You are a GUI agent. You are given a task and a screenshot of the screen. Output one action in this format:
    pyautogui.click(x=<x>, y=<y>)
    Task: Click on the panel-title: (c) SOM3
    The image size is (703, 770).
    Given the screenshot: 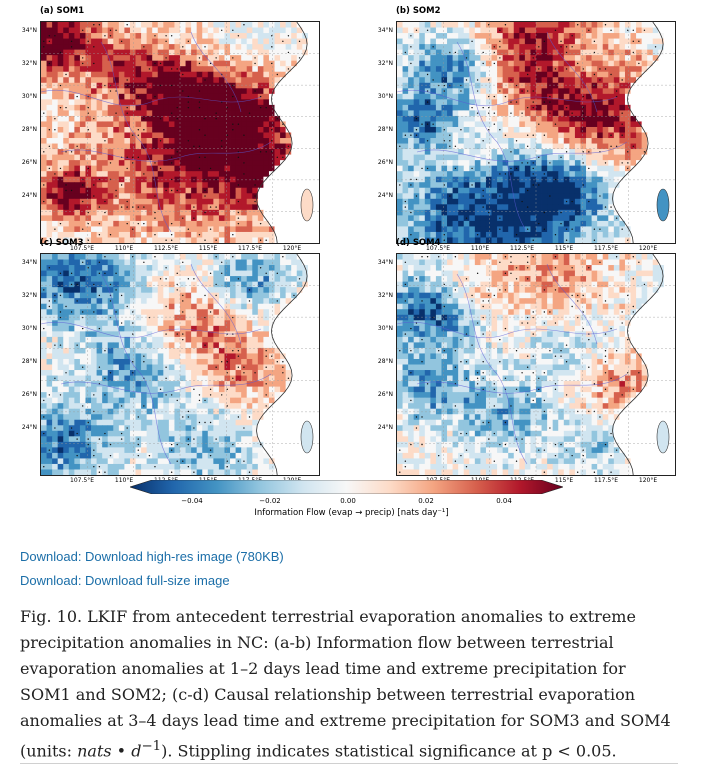 What is the action you would take?
    pyautogui.click(x=62, y=243)
    